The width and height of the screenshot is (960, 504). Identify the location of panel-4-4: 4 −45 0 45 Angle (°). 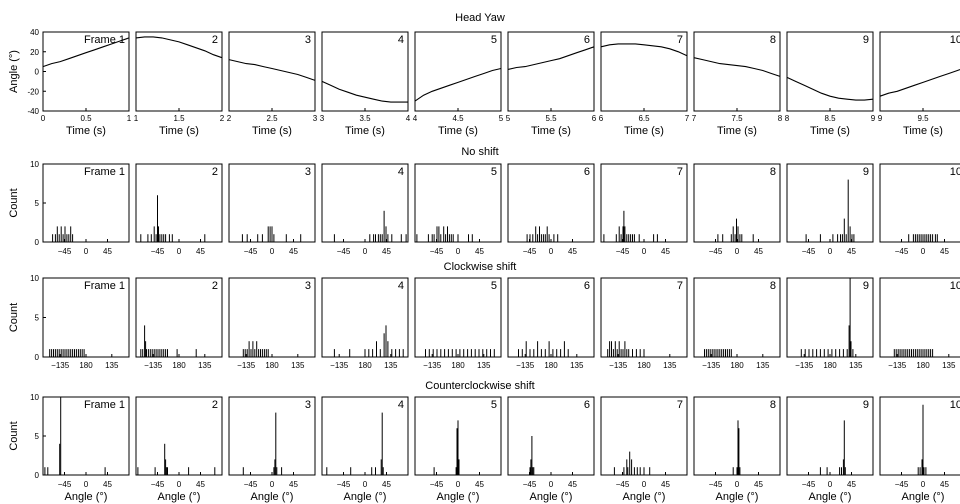
(365, 449).